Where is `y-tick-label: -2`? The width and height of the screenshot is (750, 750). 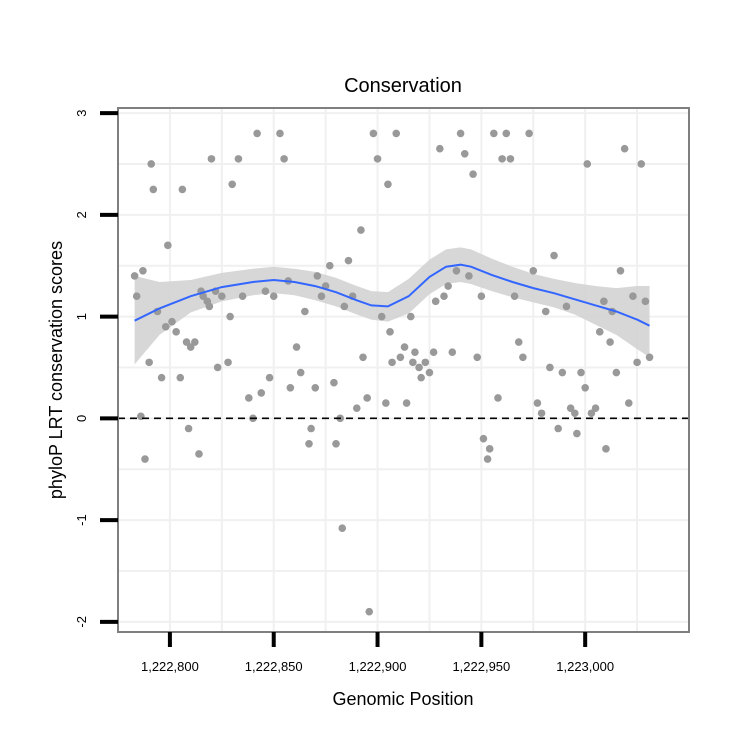 y-tick-label: -2 is located at coordinates (81, 622).